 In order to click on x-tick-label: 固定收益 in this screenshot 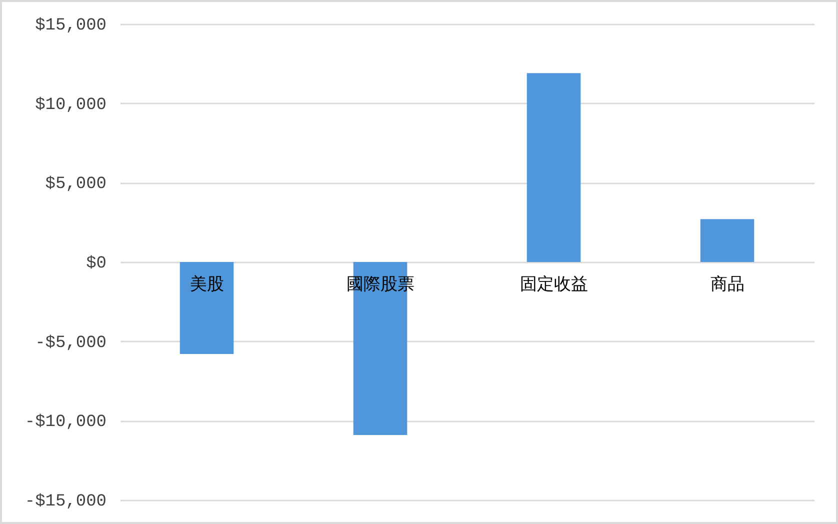, I will do `click(554, 284)`.